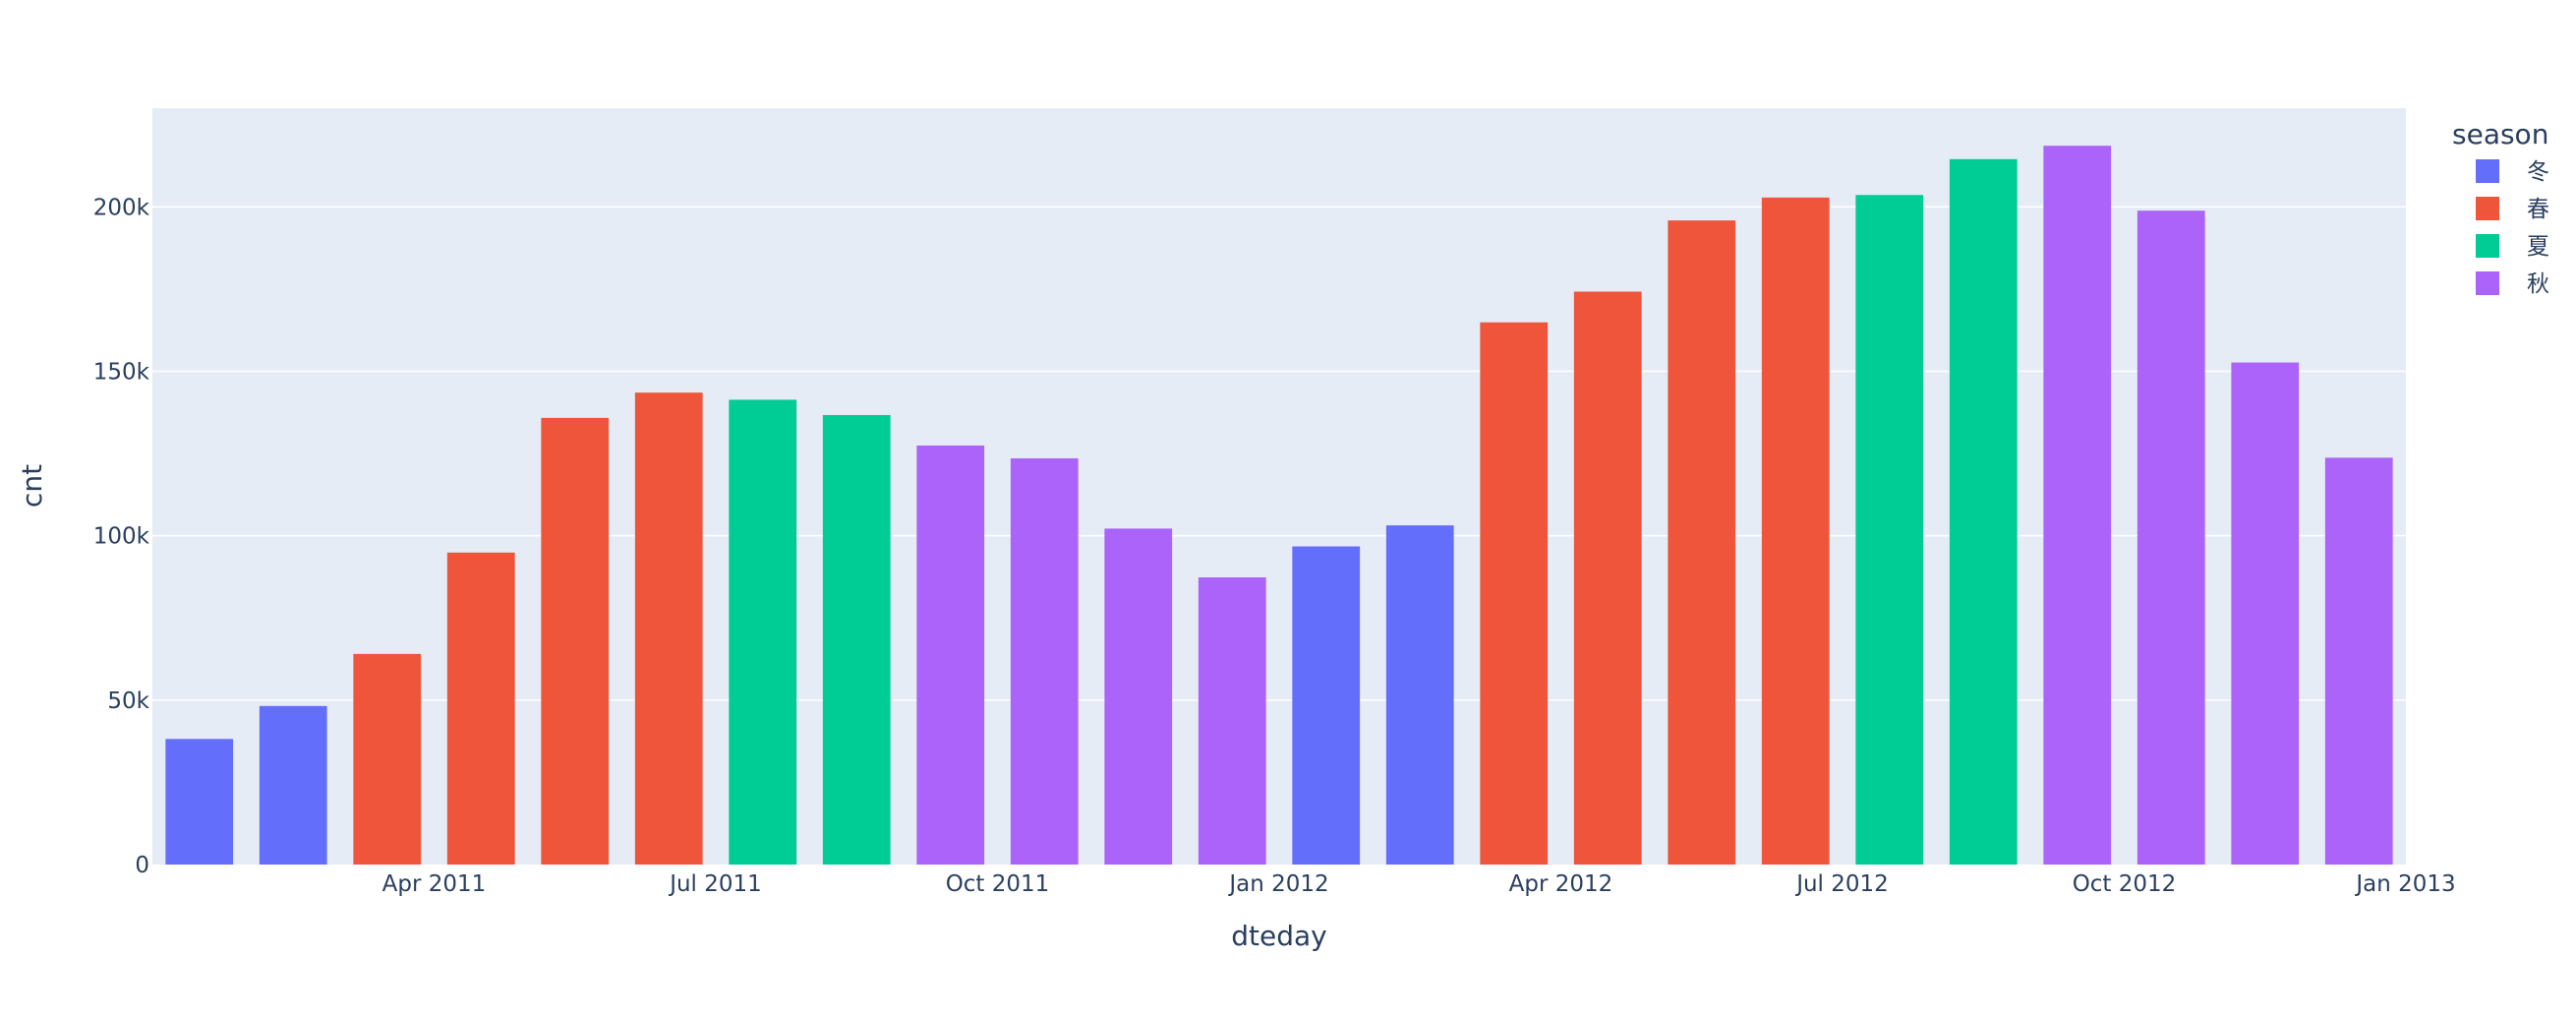  Describe the element at coordinates (2538, 284) in the screenshot. I see `legend-label: 秋` at that location.